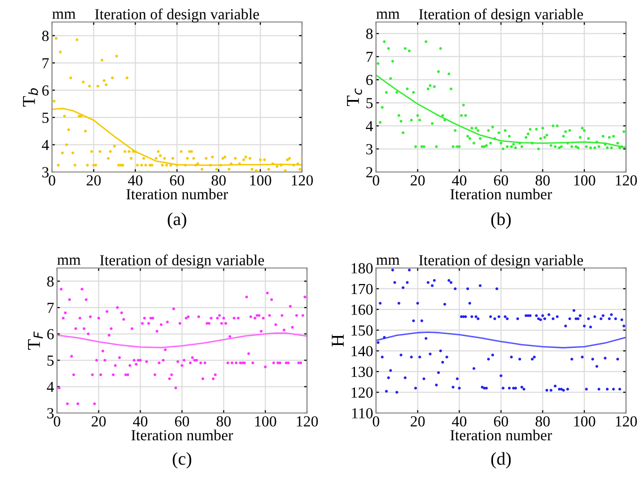  What do you see at coordinates (177, 220) in the screenshot?
I see `text: (a)` at bounding box center [177, 220].